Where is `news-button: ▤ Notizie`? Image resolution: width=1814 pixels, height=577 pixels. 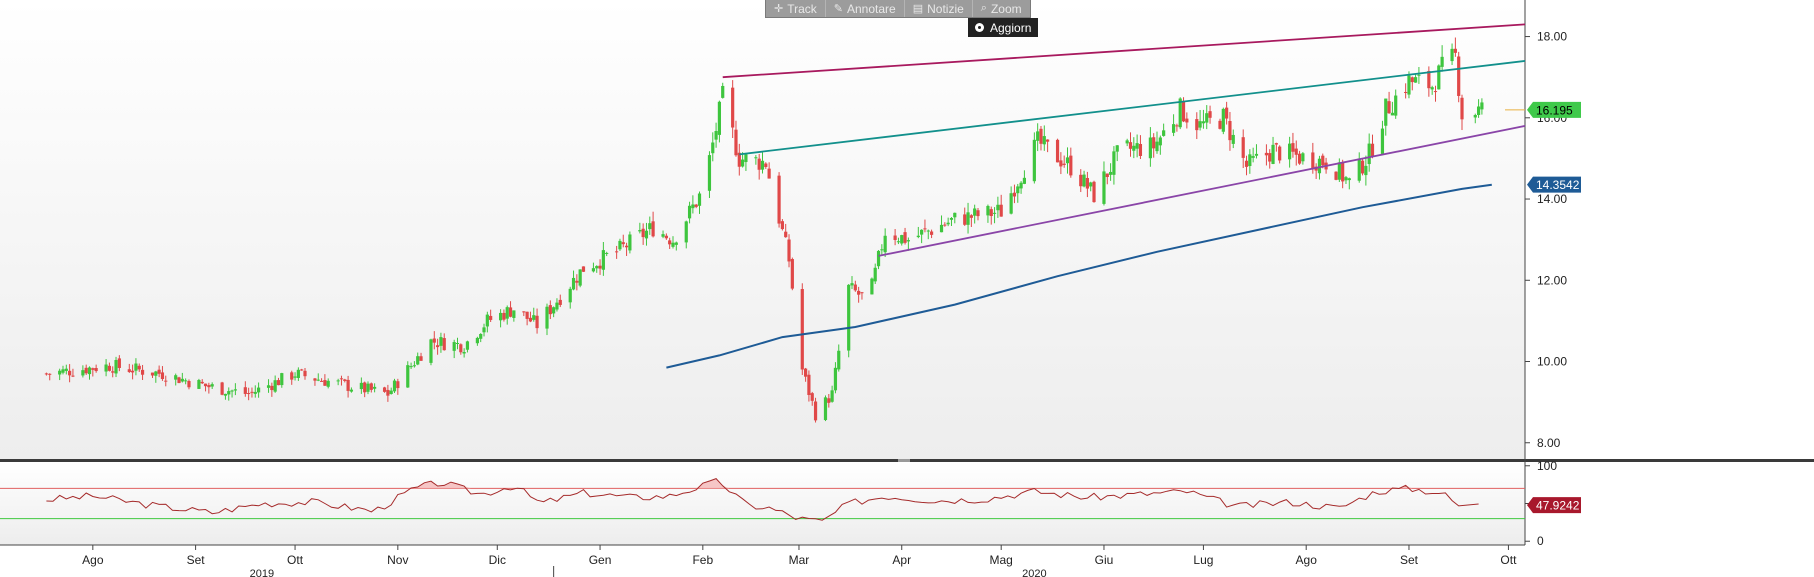
news-button: ▤ Notizie is located at coordinates (939, 8).